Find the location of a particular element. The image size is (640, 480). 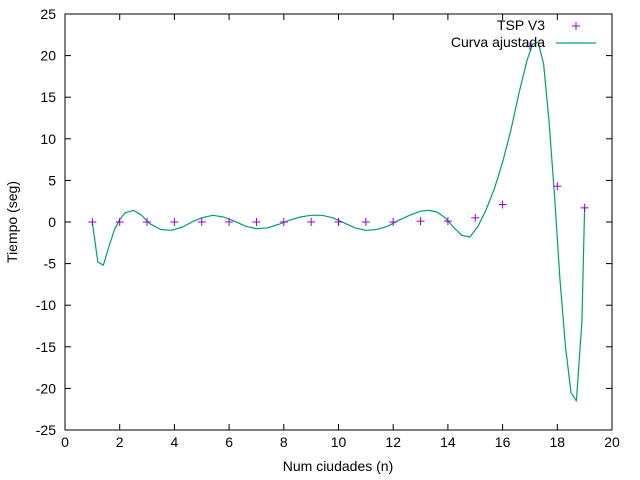

x-tick-label: 20 is located at coordinates (612, 442).